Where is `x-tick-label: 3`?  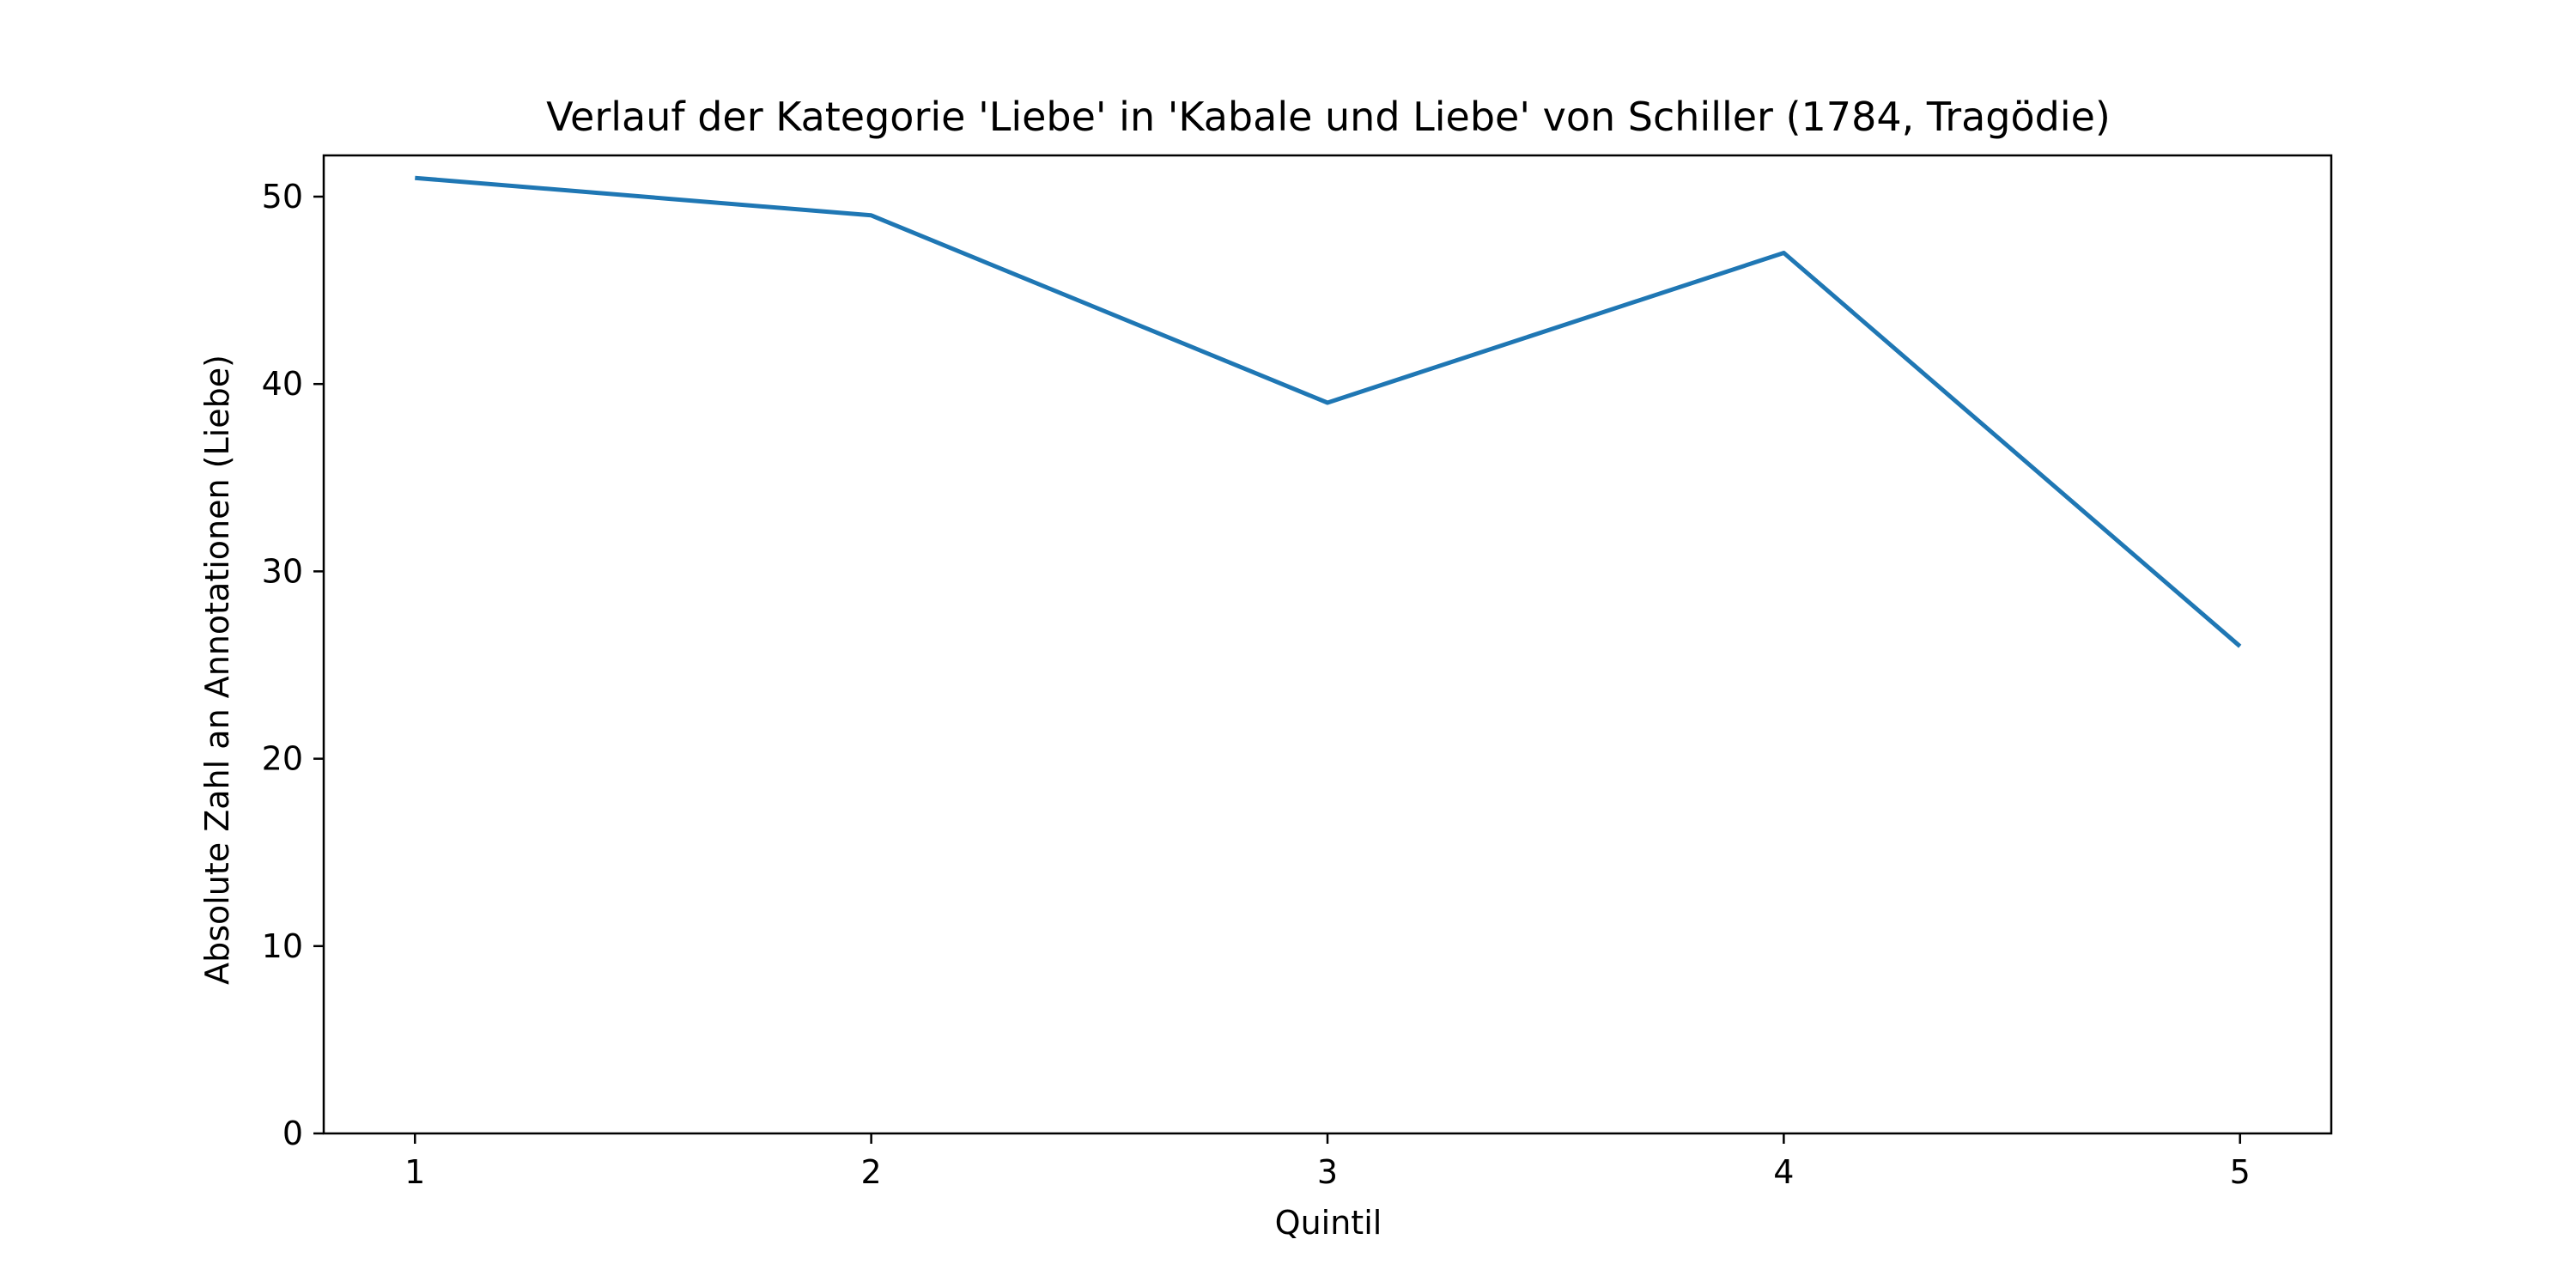
x-tick-label: 3 is located at coordinates (1327, 1172).